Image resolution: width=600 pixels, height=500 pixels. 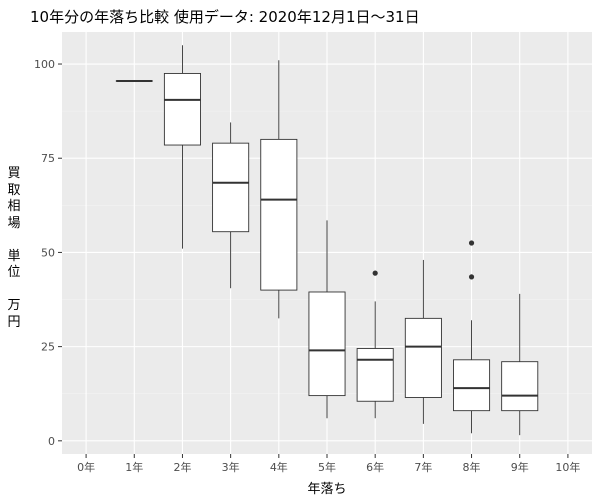 I want to click on x-tick-label: 3年, so click(x=231, y=467).